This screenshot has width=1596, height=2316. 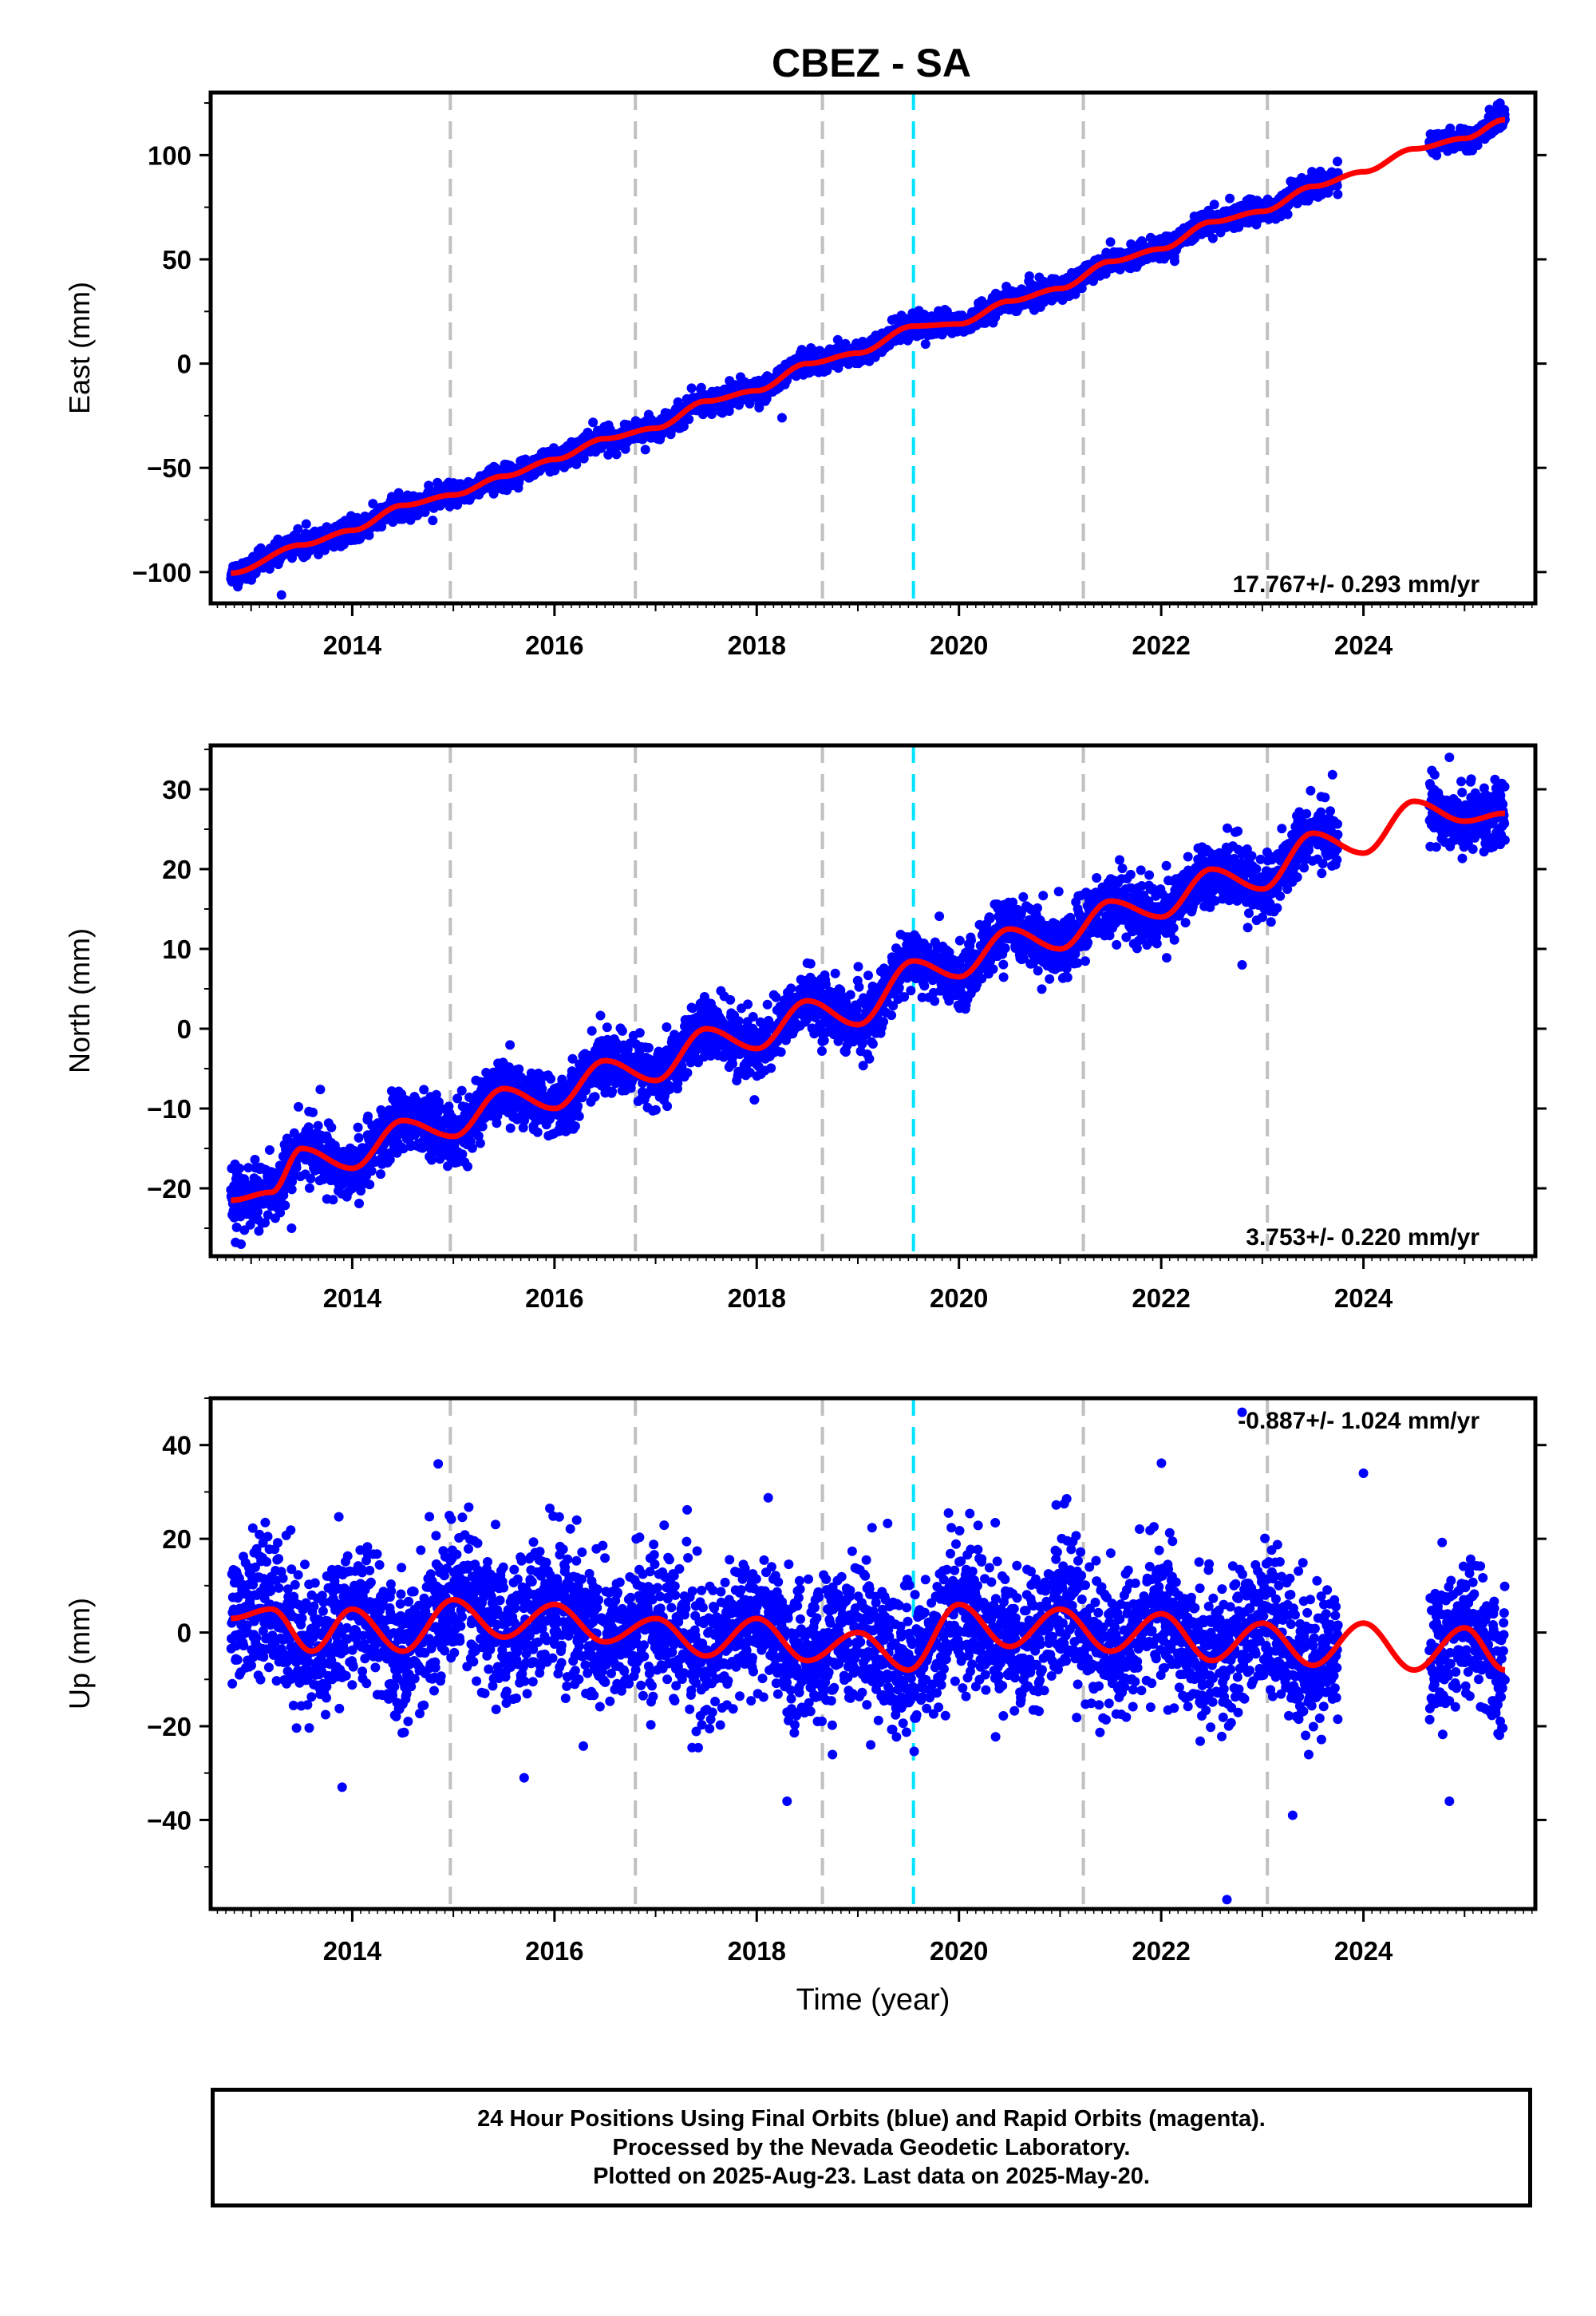 I want to click on x-tick-label: 2018, so click(x=757, y=645).